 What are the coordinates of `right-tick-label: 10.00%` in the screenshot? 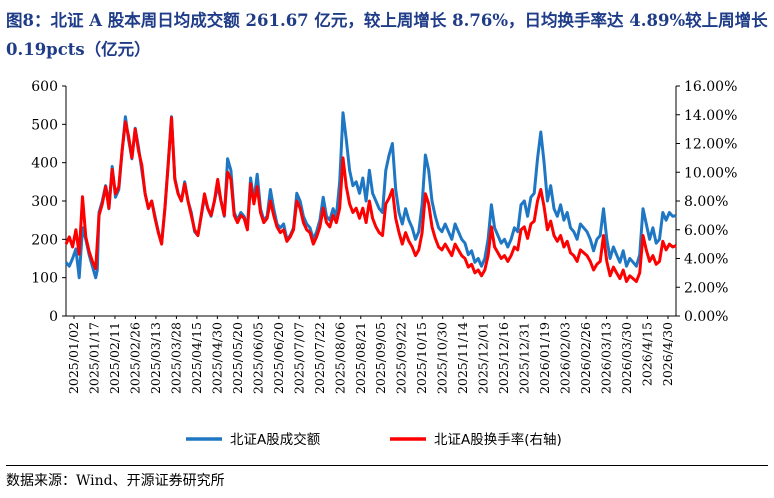 It's located at (710, 173).